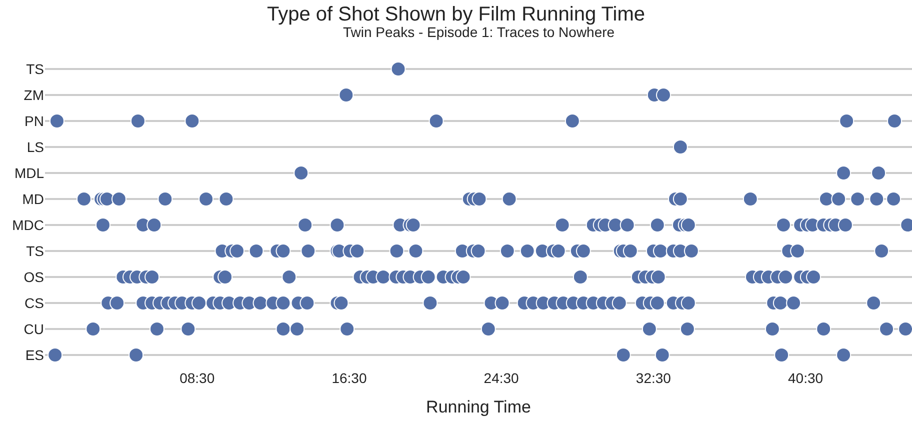  I want to click on y-tick-label: OS, so click(34, 276).